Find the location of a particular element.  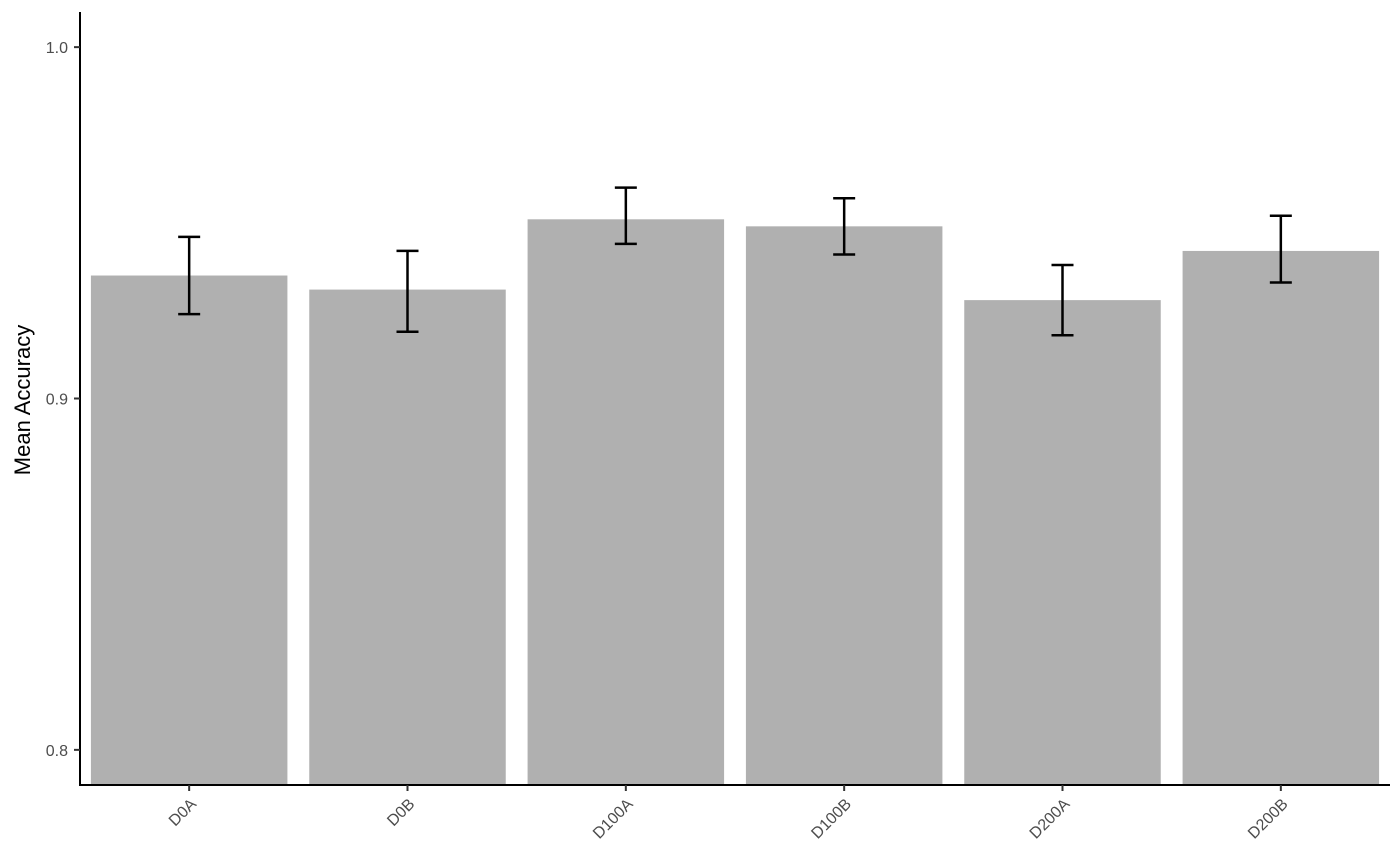

error-bar-d100b is located at coordinates (844, 226).